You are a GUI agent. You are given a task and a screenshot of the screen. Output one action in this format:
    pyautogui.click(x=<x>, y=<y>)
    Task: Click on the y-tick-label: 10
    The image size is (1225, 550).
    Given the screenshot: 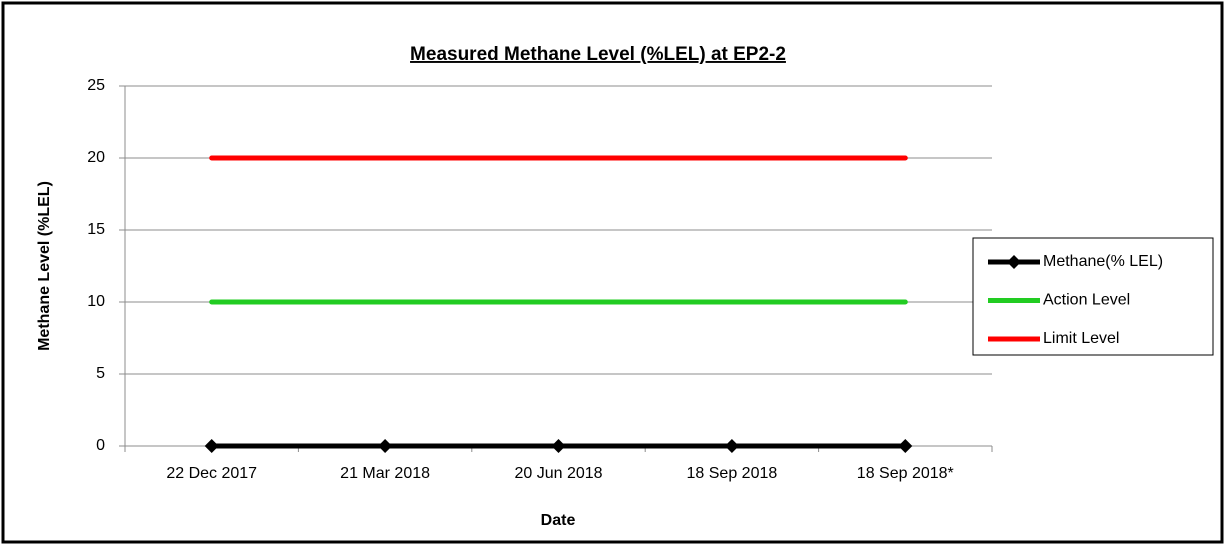 What is the action you would take?
    pyautogui.click(x=96, y=301)
    